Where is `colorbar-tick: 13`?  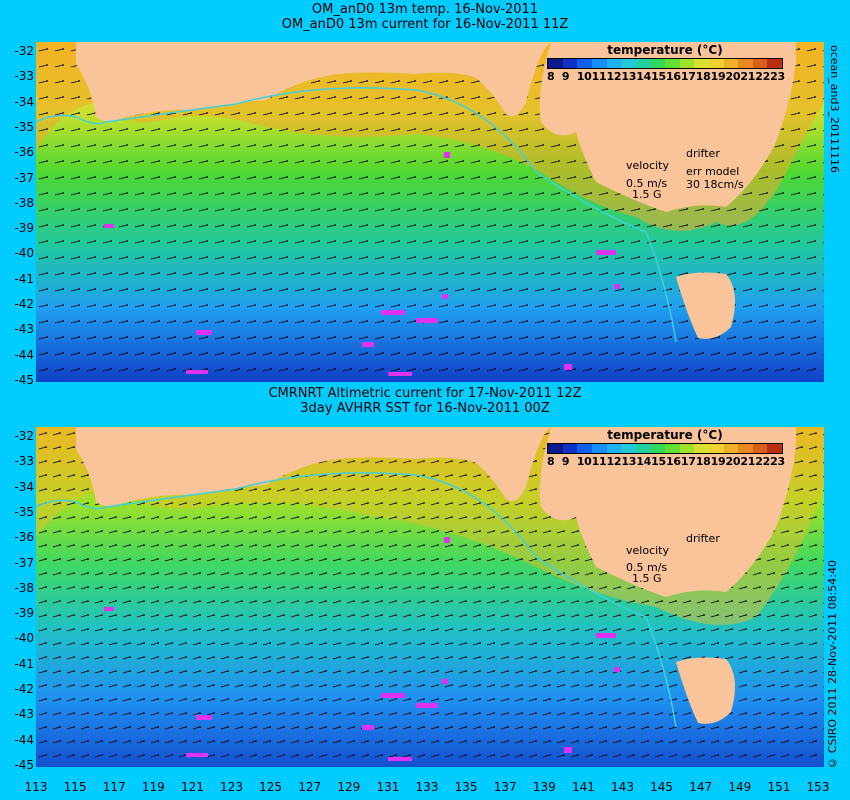 colorbar-tick: 13 is located at coordinates (629, 76).